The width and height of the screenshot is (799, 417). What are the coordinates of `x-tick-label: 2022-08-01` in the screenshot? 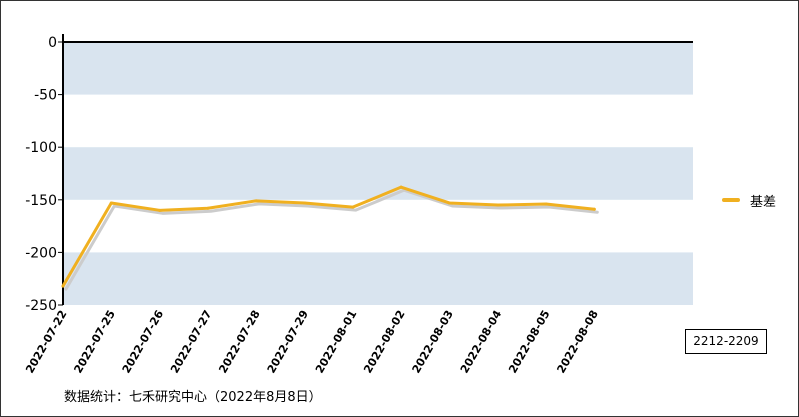 It's located at (336, 341).